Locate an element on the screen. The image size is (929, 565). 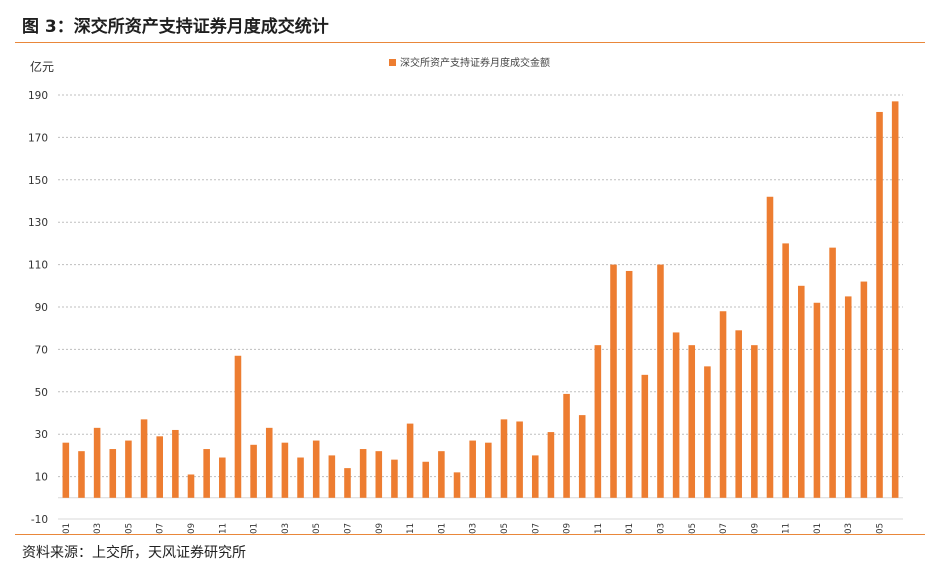
y-tick-label: 50 is located at coordinates (41, 393).